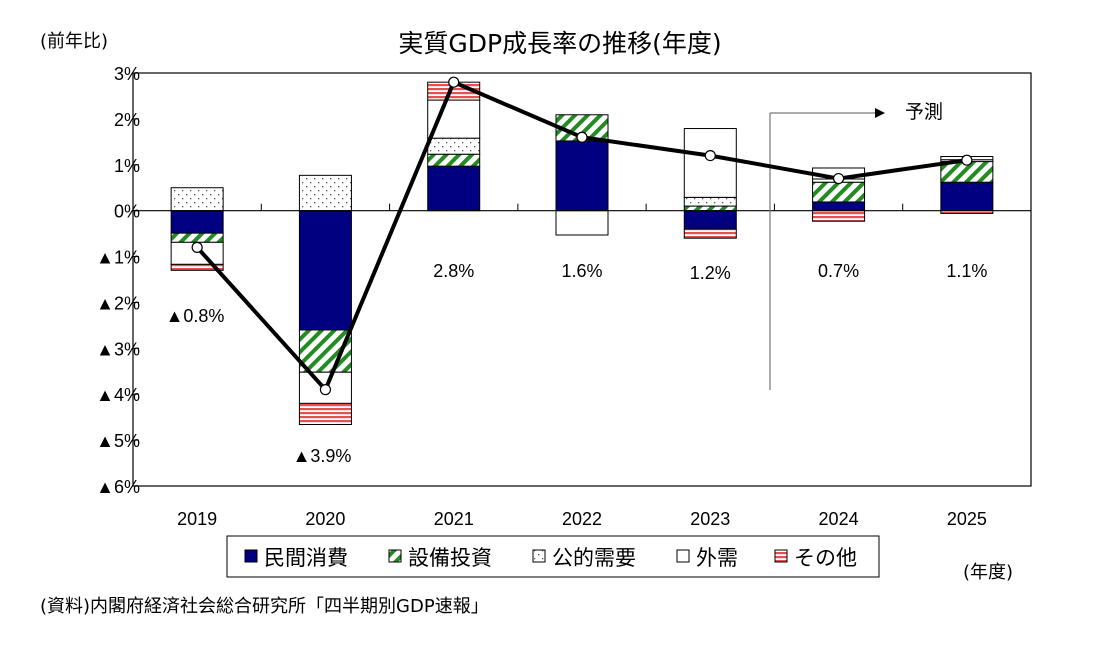 Image resolution: width=1099 pixels, height=648 pixels. Describe the element at coordinates (197, 519) in the screenshot. I see `x-tick-label: 2019` at that location.